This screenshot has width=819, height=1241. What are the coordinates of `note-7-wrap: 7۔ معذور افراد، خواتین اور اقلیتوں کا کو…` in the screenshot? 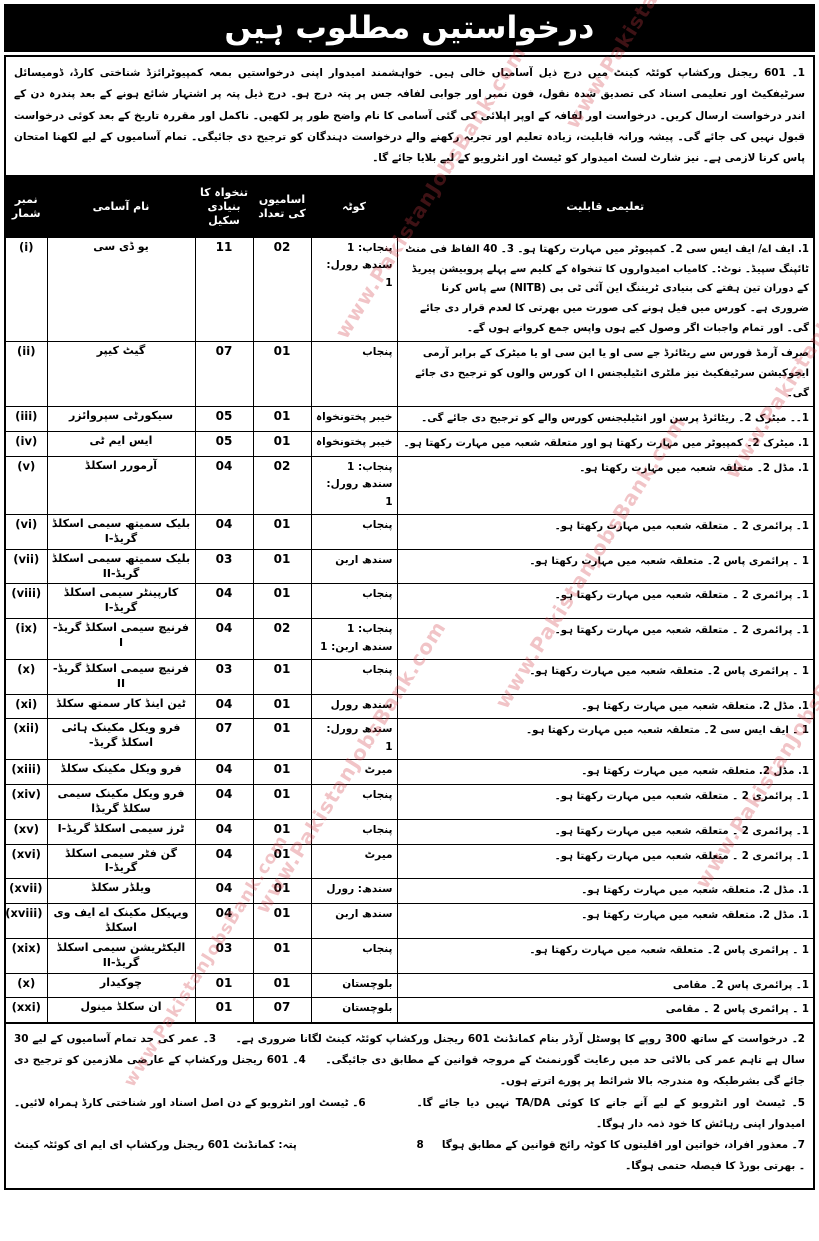 It's located at (611, 1156).